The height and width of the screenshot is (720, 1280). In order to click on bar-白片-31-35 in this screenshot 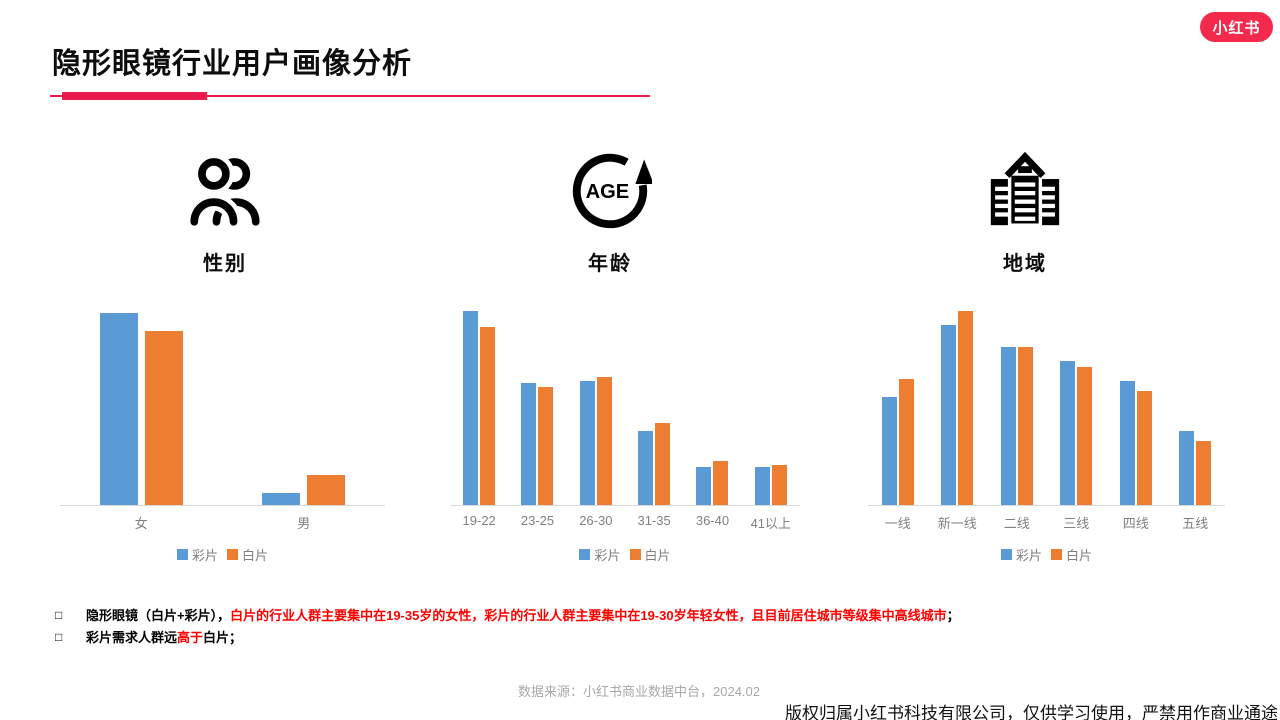, I will do `click(663, 464)`.